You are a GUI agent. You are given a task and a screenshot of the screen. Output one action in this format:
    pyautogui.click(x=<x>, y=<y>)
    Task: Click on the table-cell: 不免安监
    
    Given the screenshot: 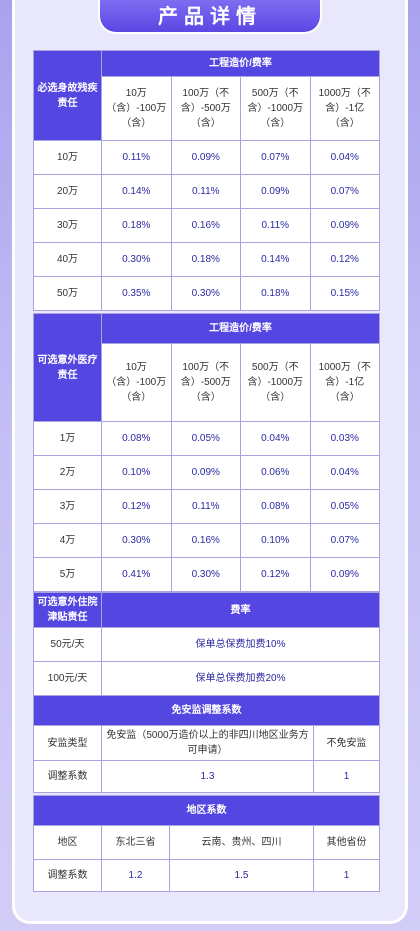 What is the action you would take?
    pyautogui.click(x=346, y=743)
    